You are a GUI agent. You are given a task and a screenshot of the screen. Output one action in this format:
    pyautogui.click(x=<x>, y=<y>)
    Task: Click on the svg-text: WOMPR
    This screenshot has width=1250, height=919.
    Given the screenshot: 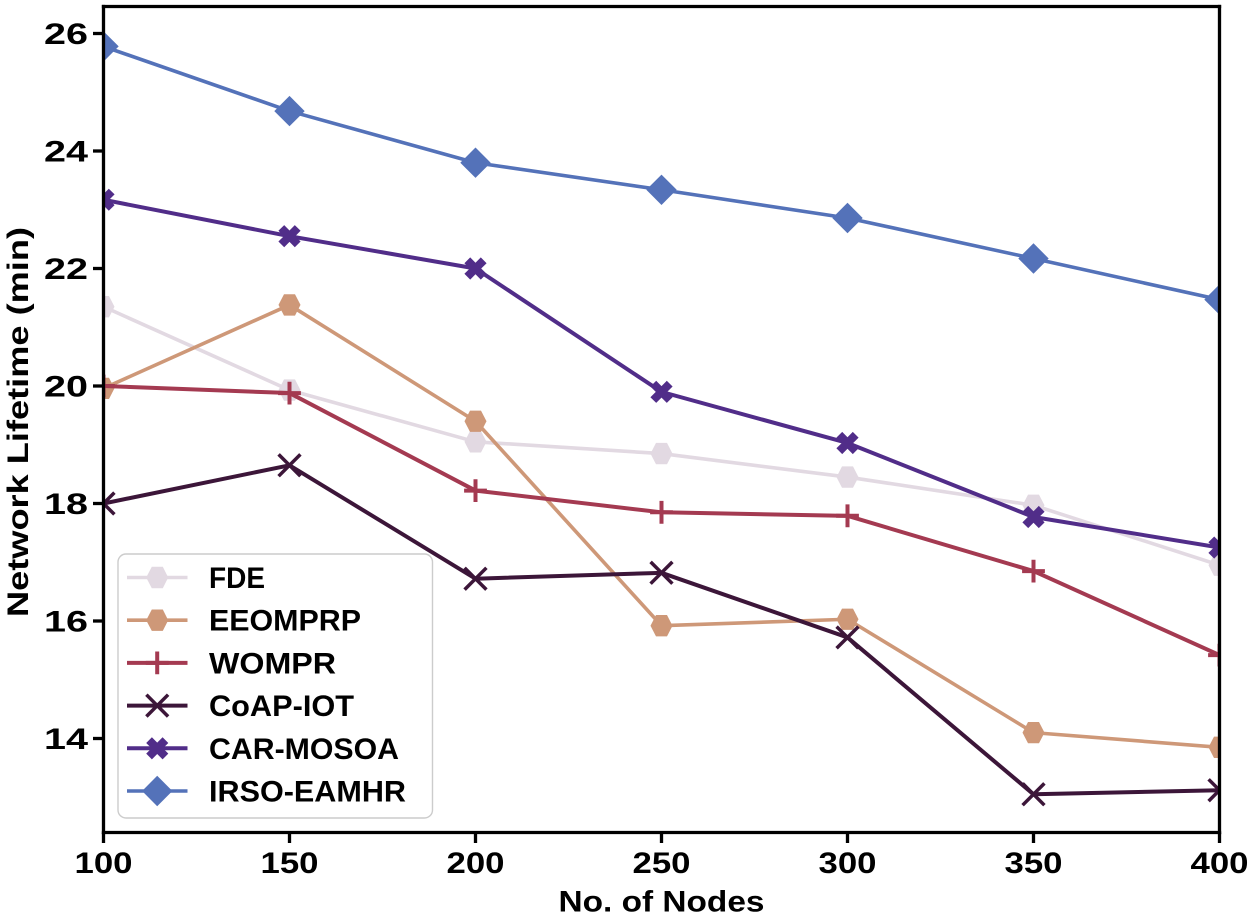 What is the action you would take?
    pyautogui.click(x=272, y=663)
    